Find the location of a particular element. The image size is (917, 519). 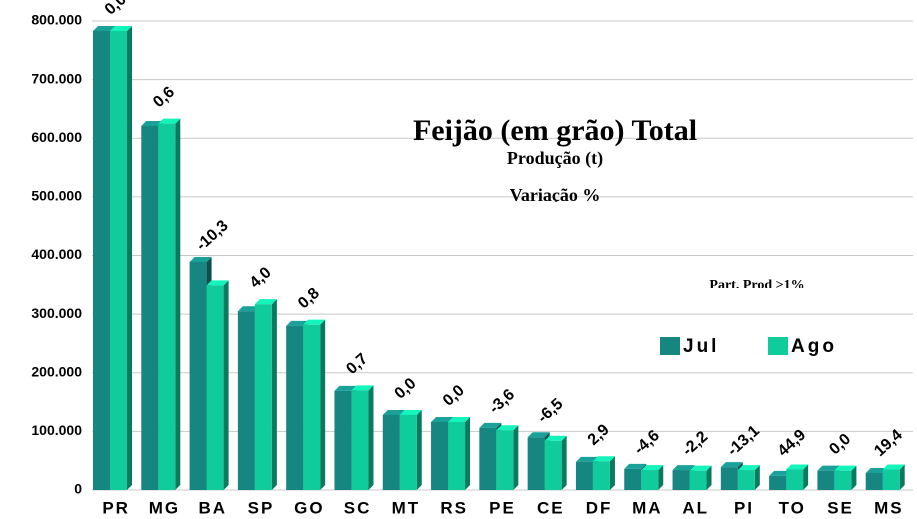

x-tick-label: GO is located at coordinates (309, 507).